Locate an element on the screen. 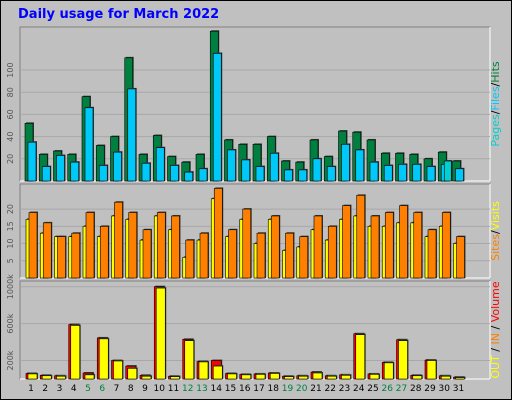  legend-pages: Pages is located at coordinates (495, 130).